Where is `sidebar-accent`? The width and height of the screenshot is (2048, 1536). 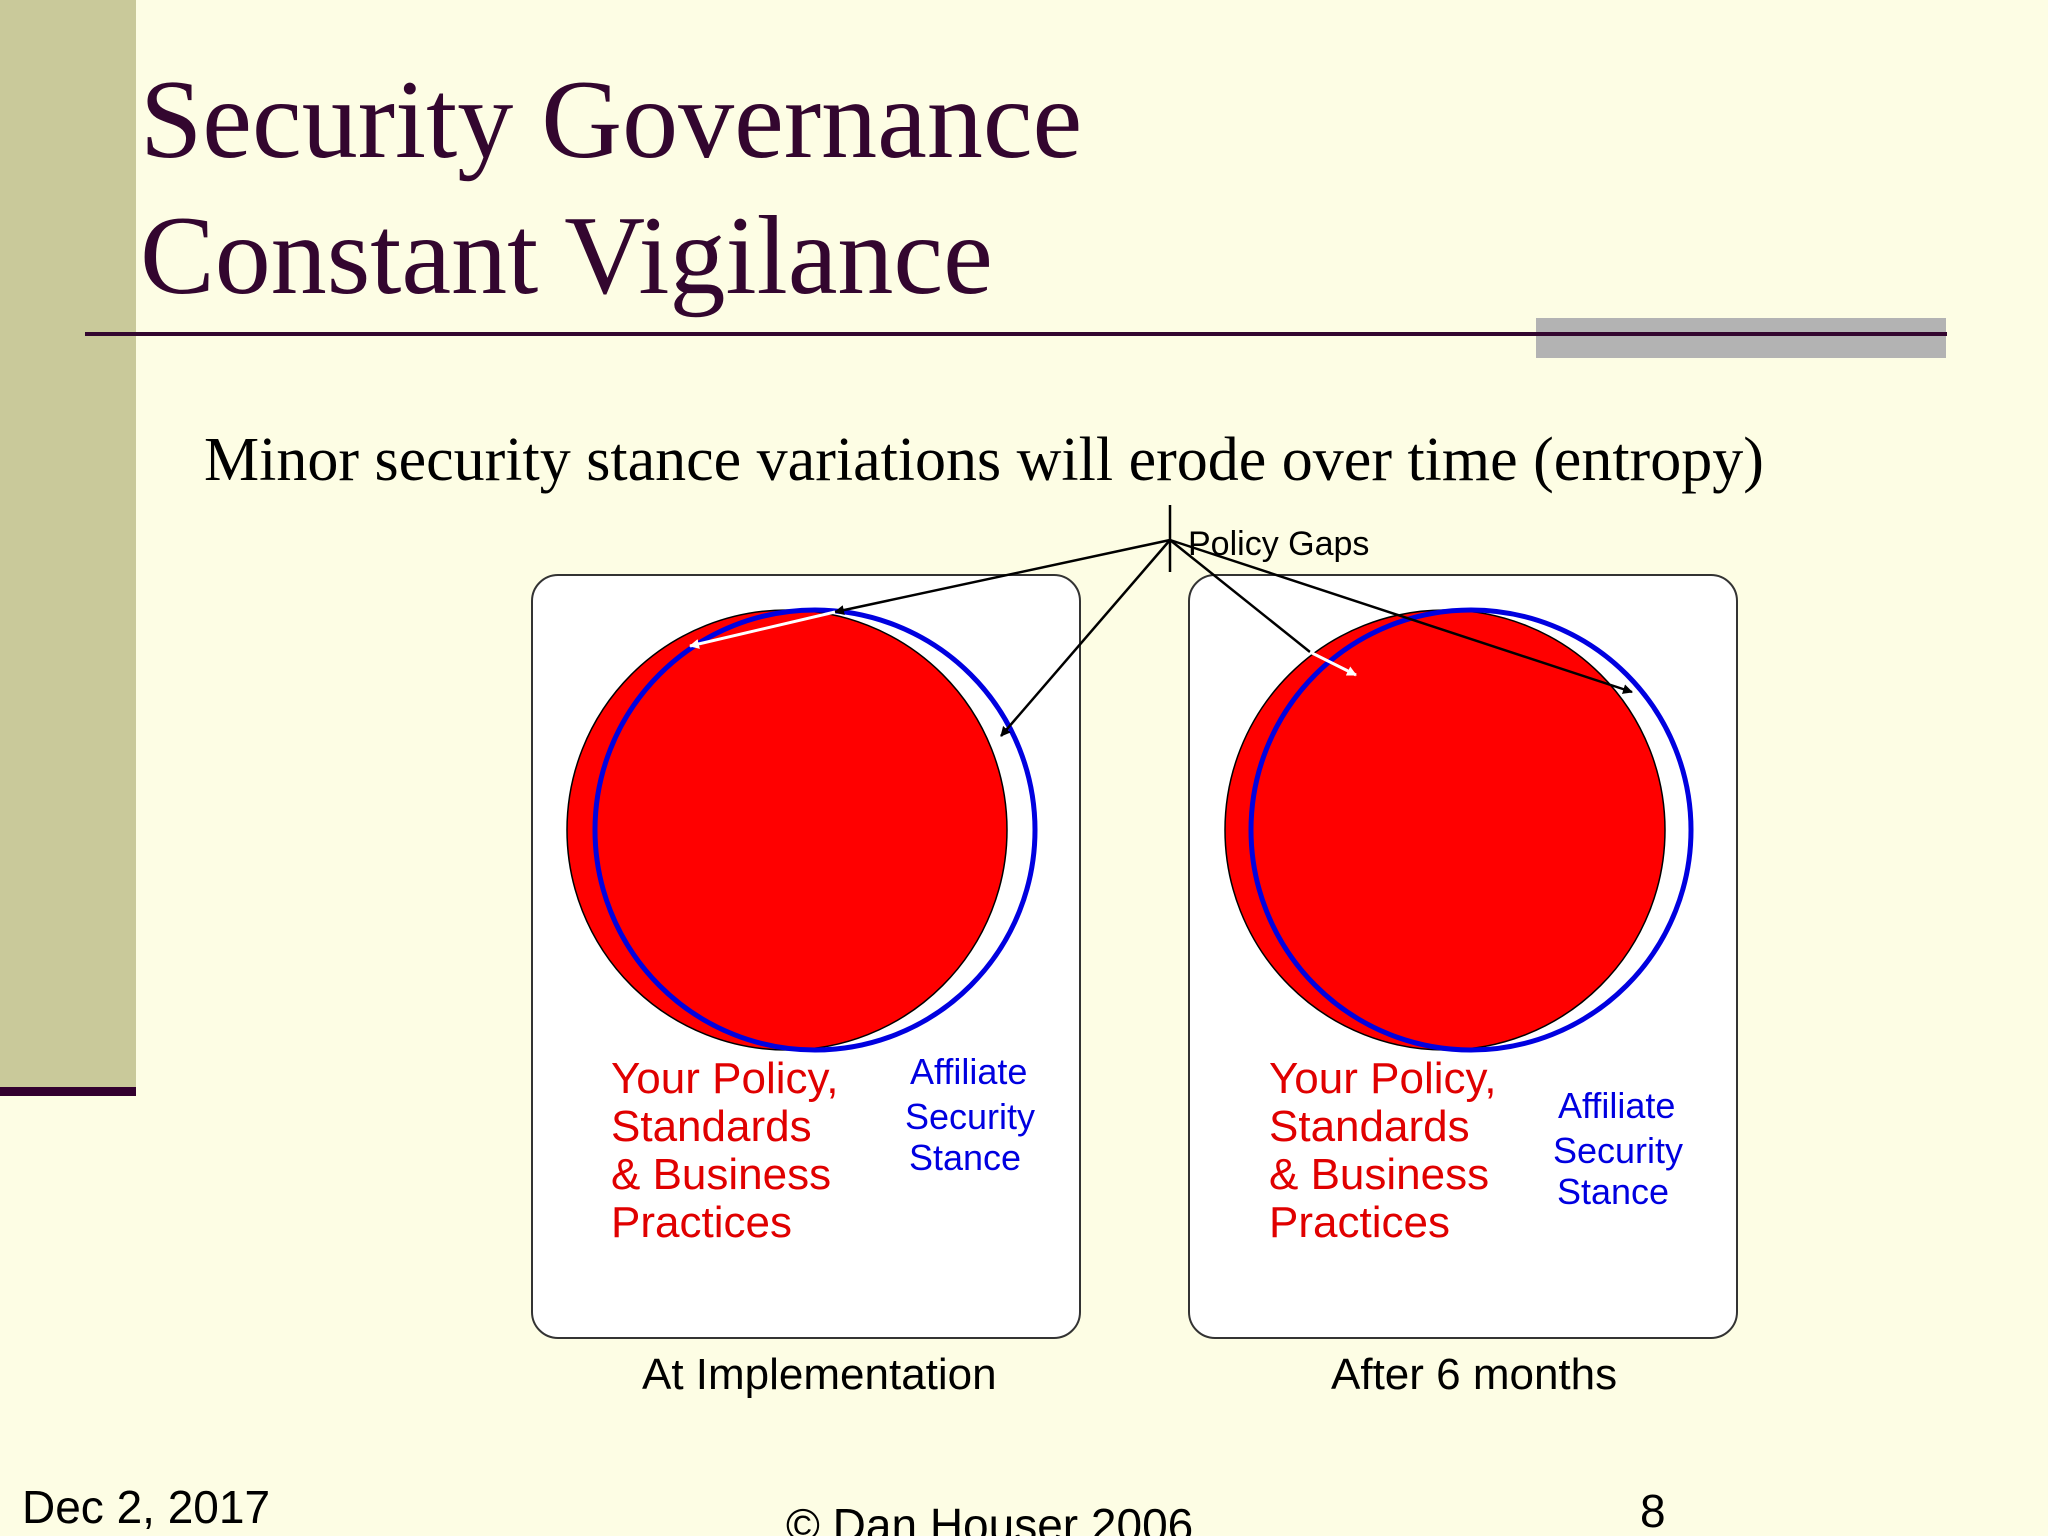 sidebar-accent is located at coordinates (68, 545).